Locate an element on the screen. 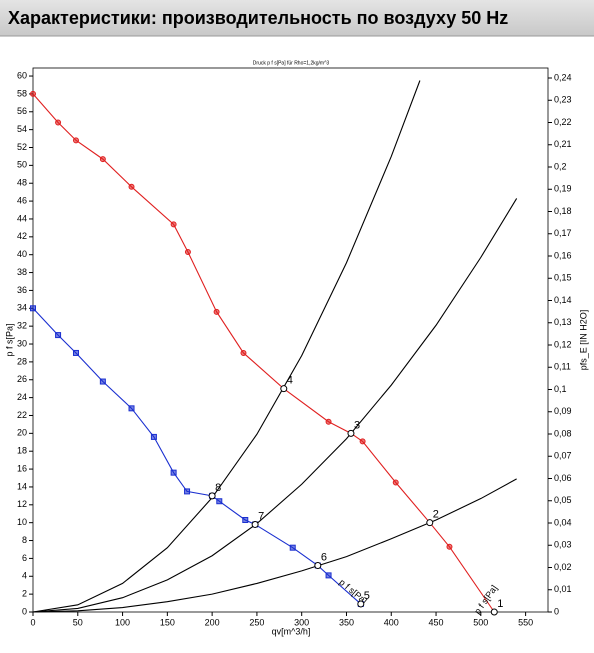 The image size is (594, 653). y-tick-label: 48 is located at coordinates (22, 183).